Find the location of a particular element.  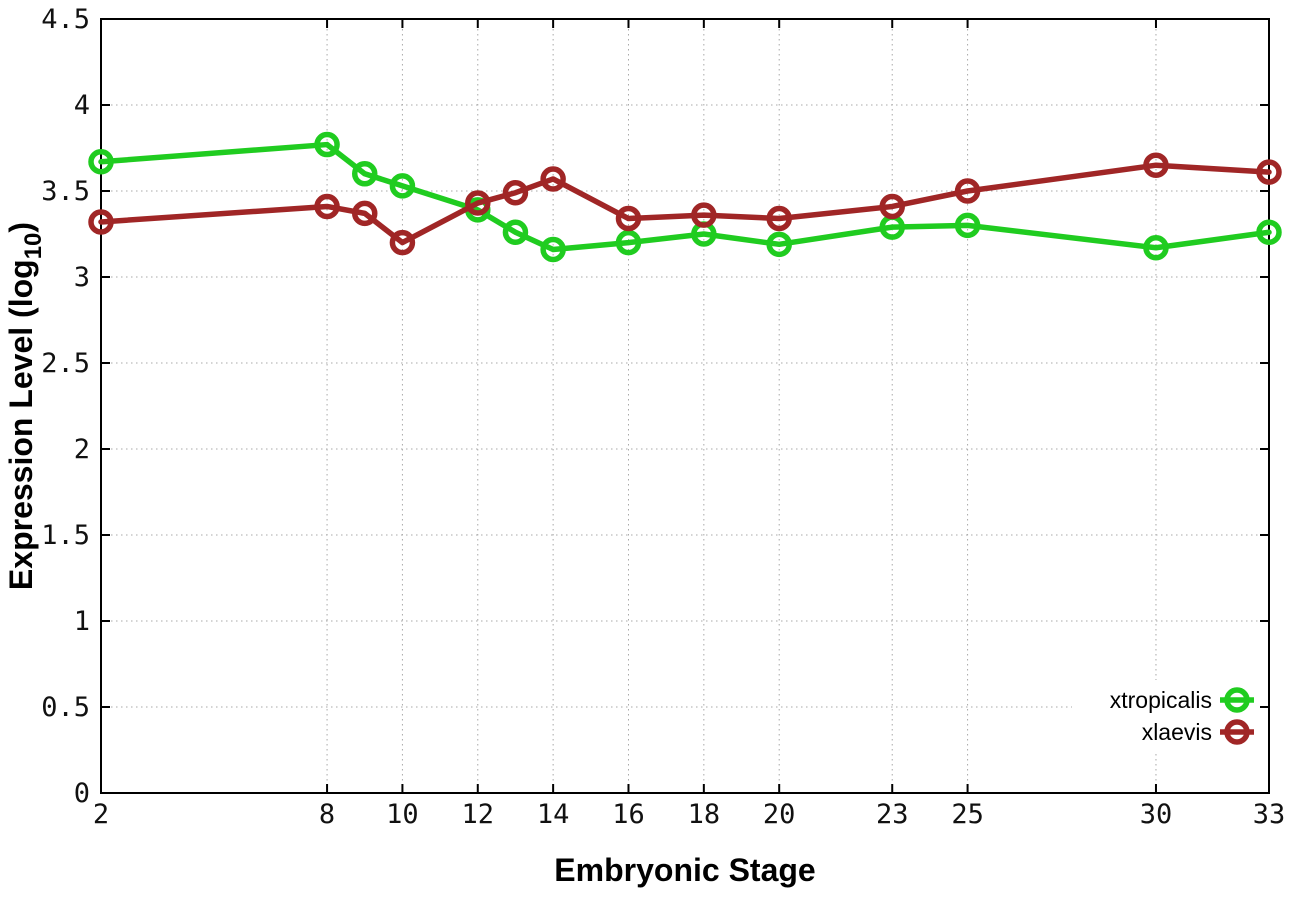

x-tick-label: 25 is located at coordinates (967, 814).